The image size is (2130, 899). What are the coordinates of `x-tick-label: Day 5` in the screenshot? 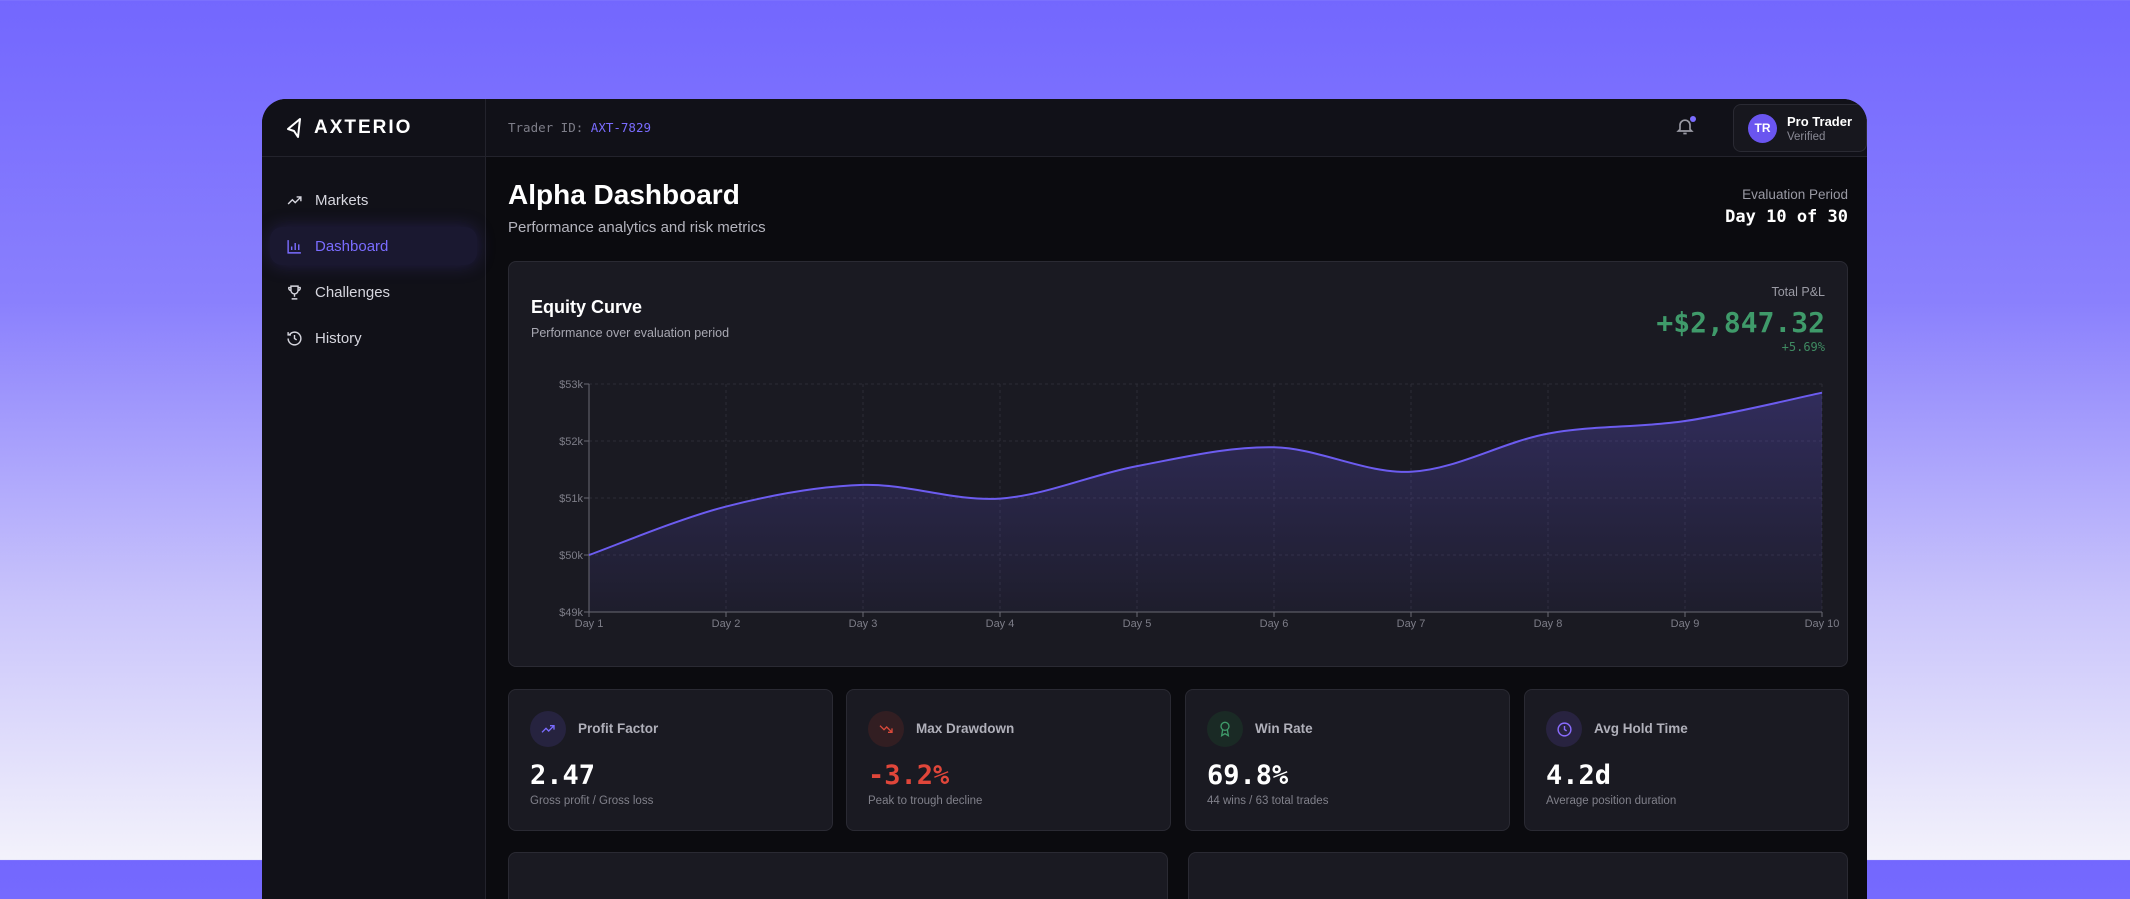 It's located at (1137, 624).